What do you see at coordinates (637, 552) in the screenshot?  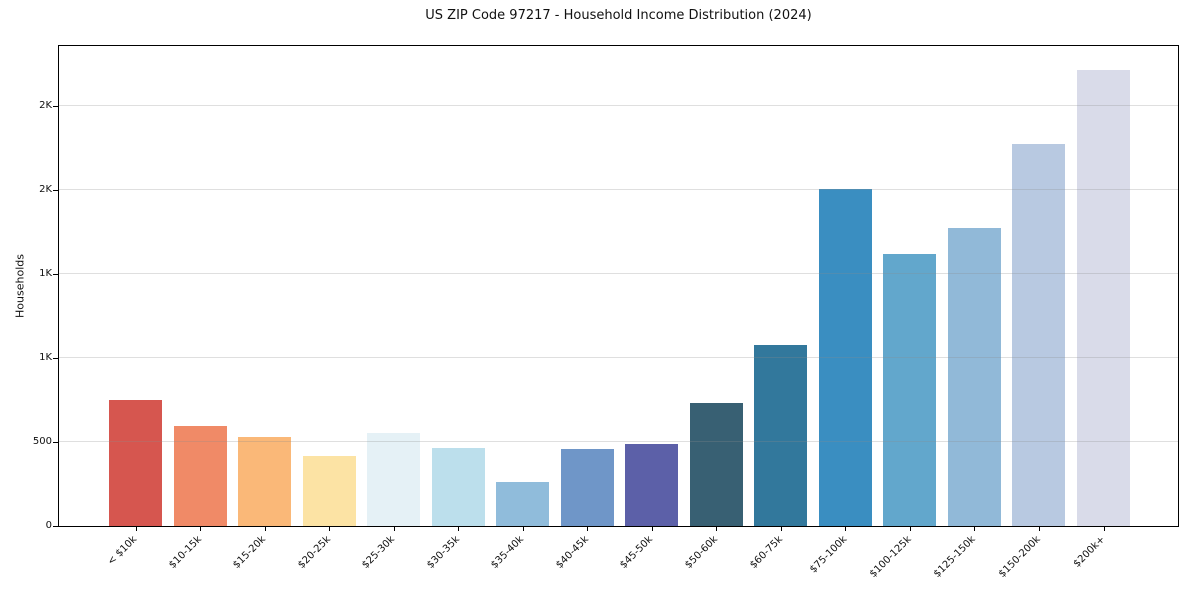 I see `x-tick-label: $45-50k` at bounding box center [637, 552].